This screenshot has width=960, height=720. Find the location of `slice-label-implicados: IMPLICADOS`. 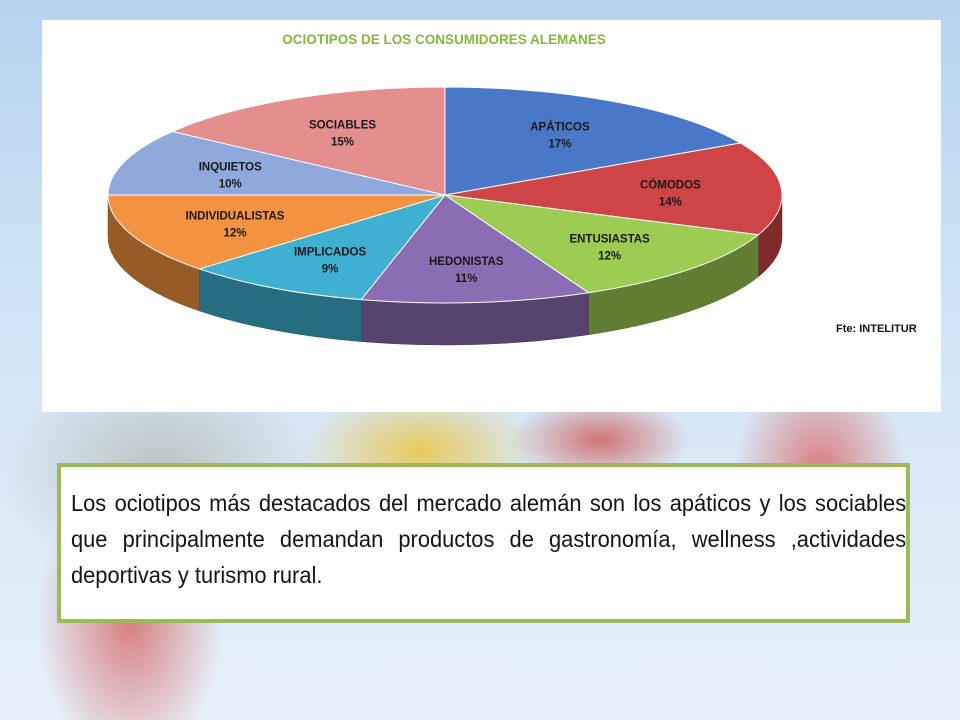

slice-label-implicados: IMPLICADOS is located at coordinates (330, 252).